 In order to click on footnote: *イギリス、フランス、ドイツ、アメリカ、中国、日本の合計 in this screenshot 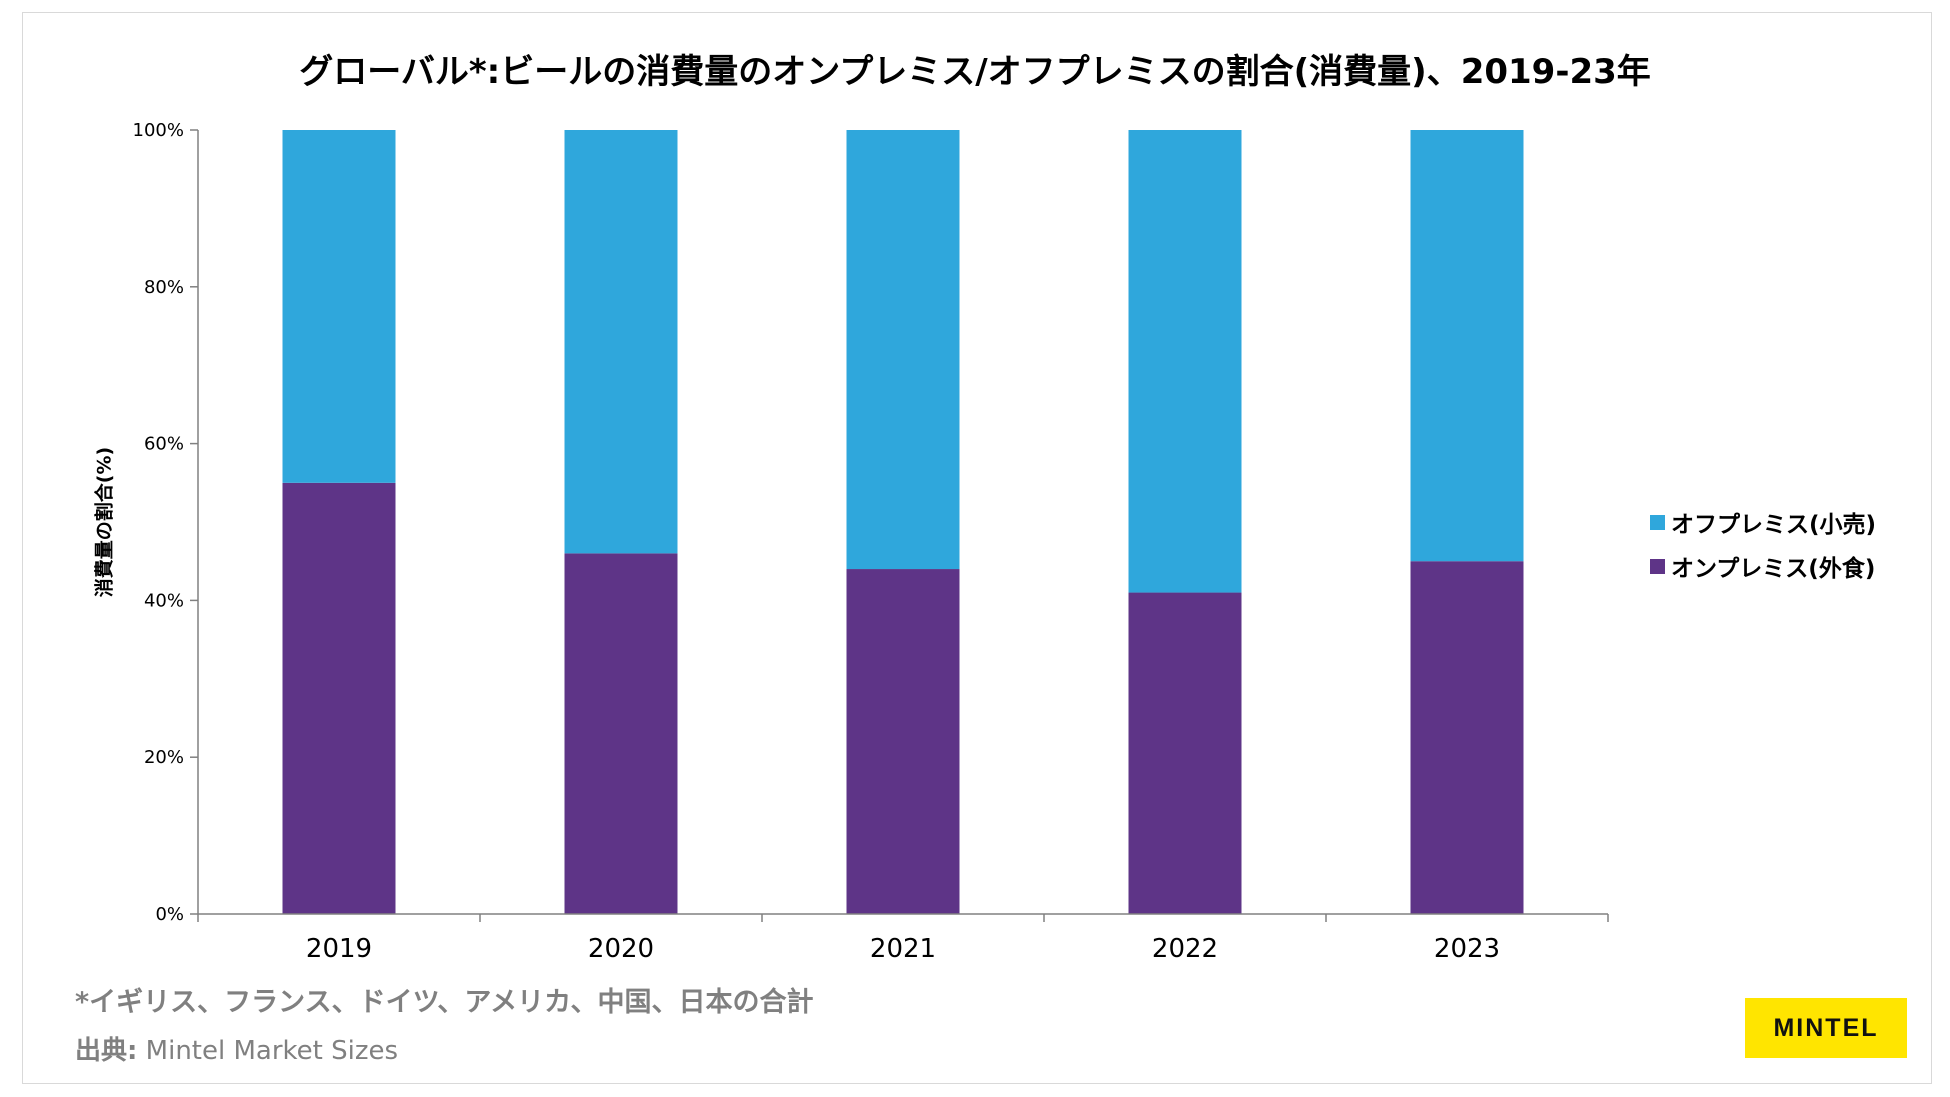, I will do `click(444, 1002)`.